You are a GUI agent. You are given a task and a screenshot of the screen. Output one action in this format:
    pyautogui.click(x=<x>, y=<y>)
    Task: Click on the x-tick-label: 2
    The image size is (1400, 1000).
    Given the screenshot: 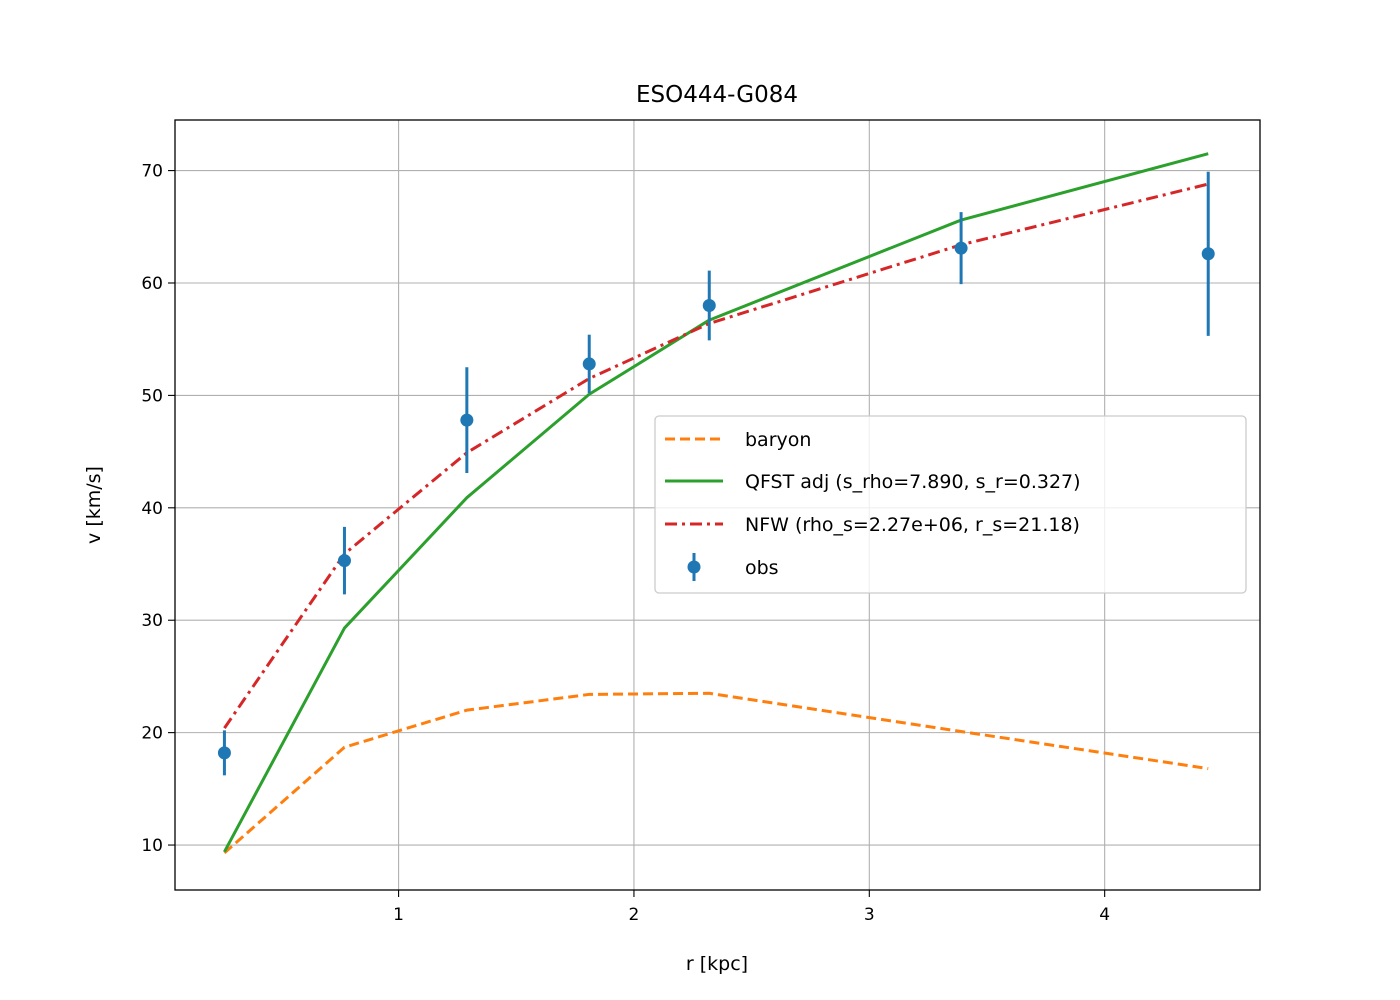 What is the action you would take?
    pyautogui.click(x=634, y=915)
    